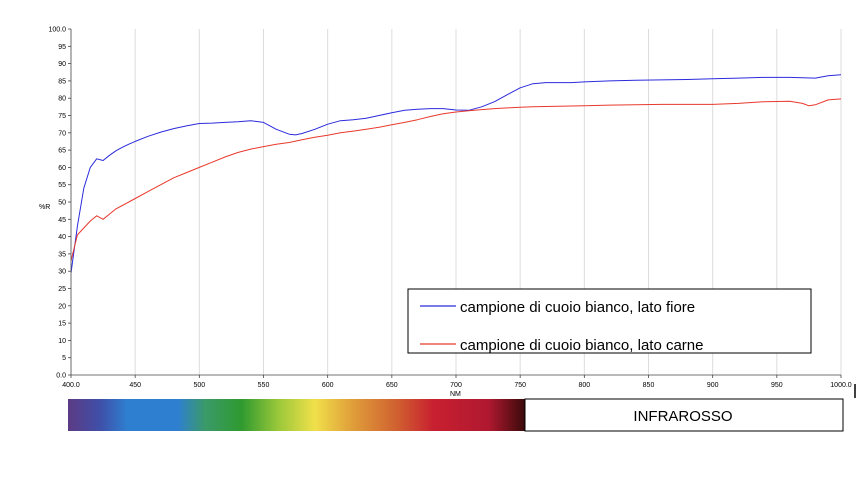 This screenshot has height=482, width=858. Describe the element at coordinates (62, 272) in the screenshot. I see `y-tick-label: 30` at that location.